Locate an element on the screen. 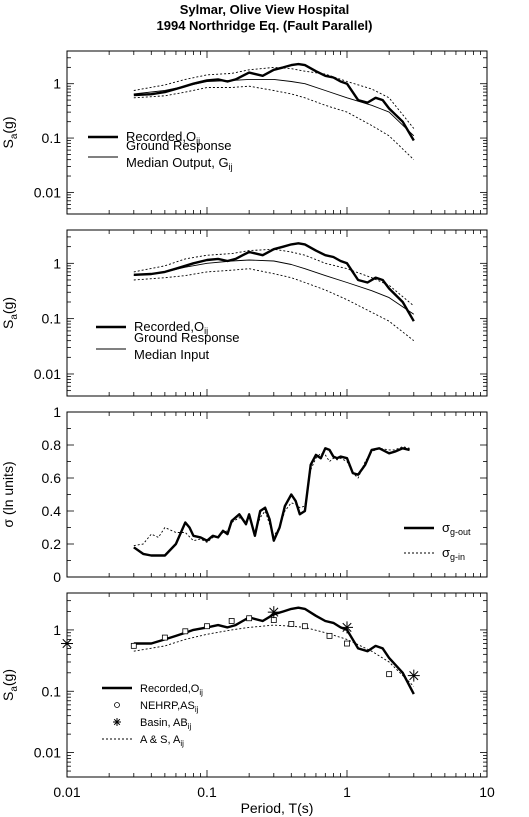  legend: σg-out σg-in is located at coordinates (437, 541).